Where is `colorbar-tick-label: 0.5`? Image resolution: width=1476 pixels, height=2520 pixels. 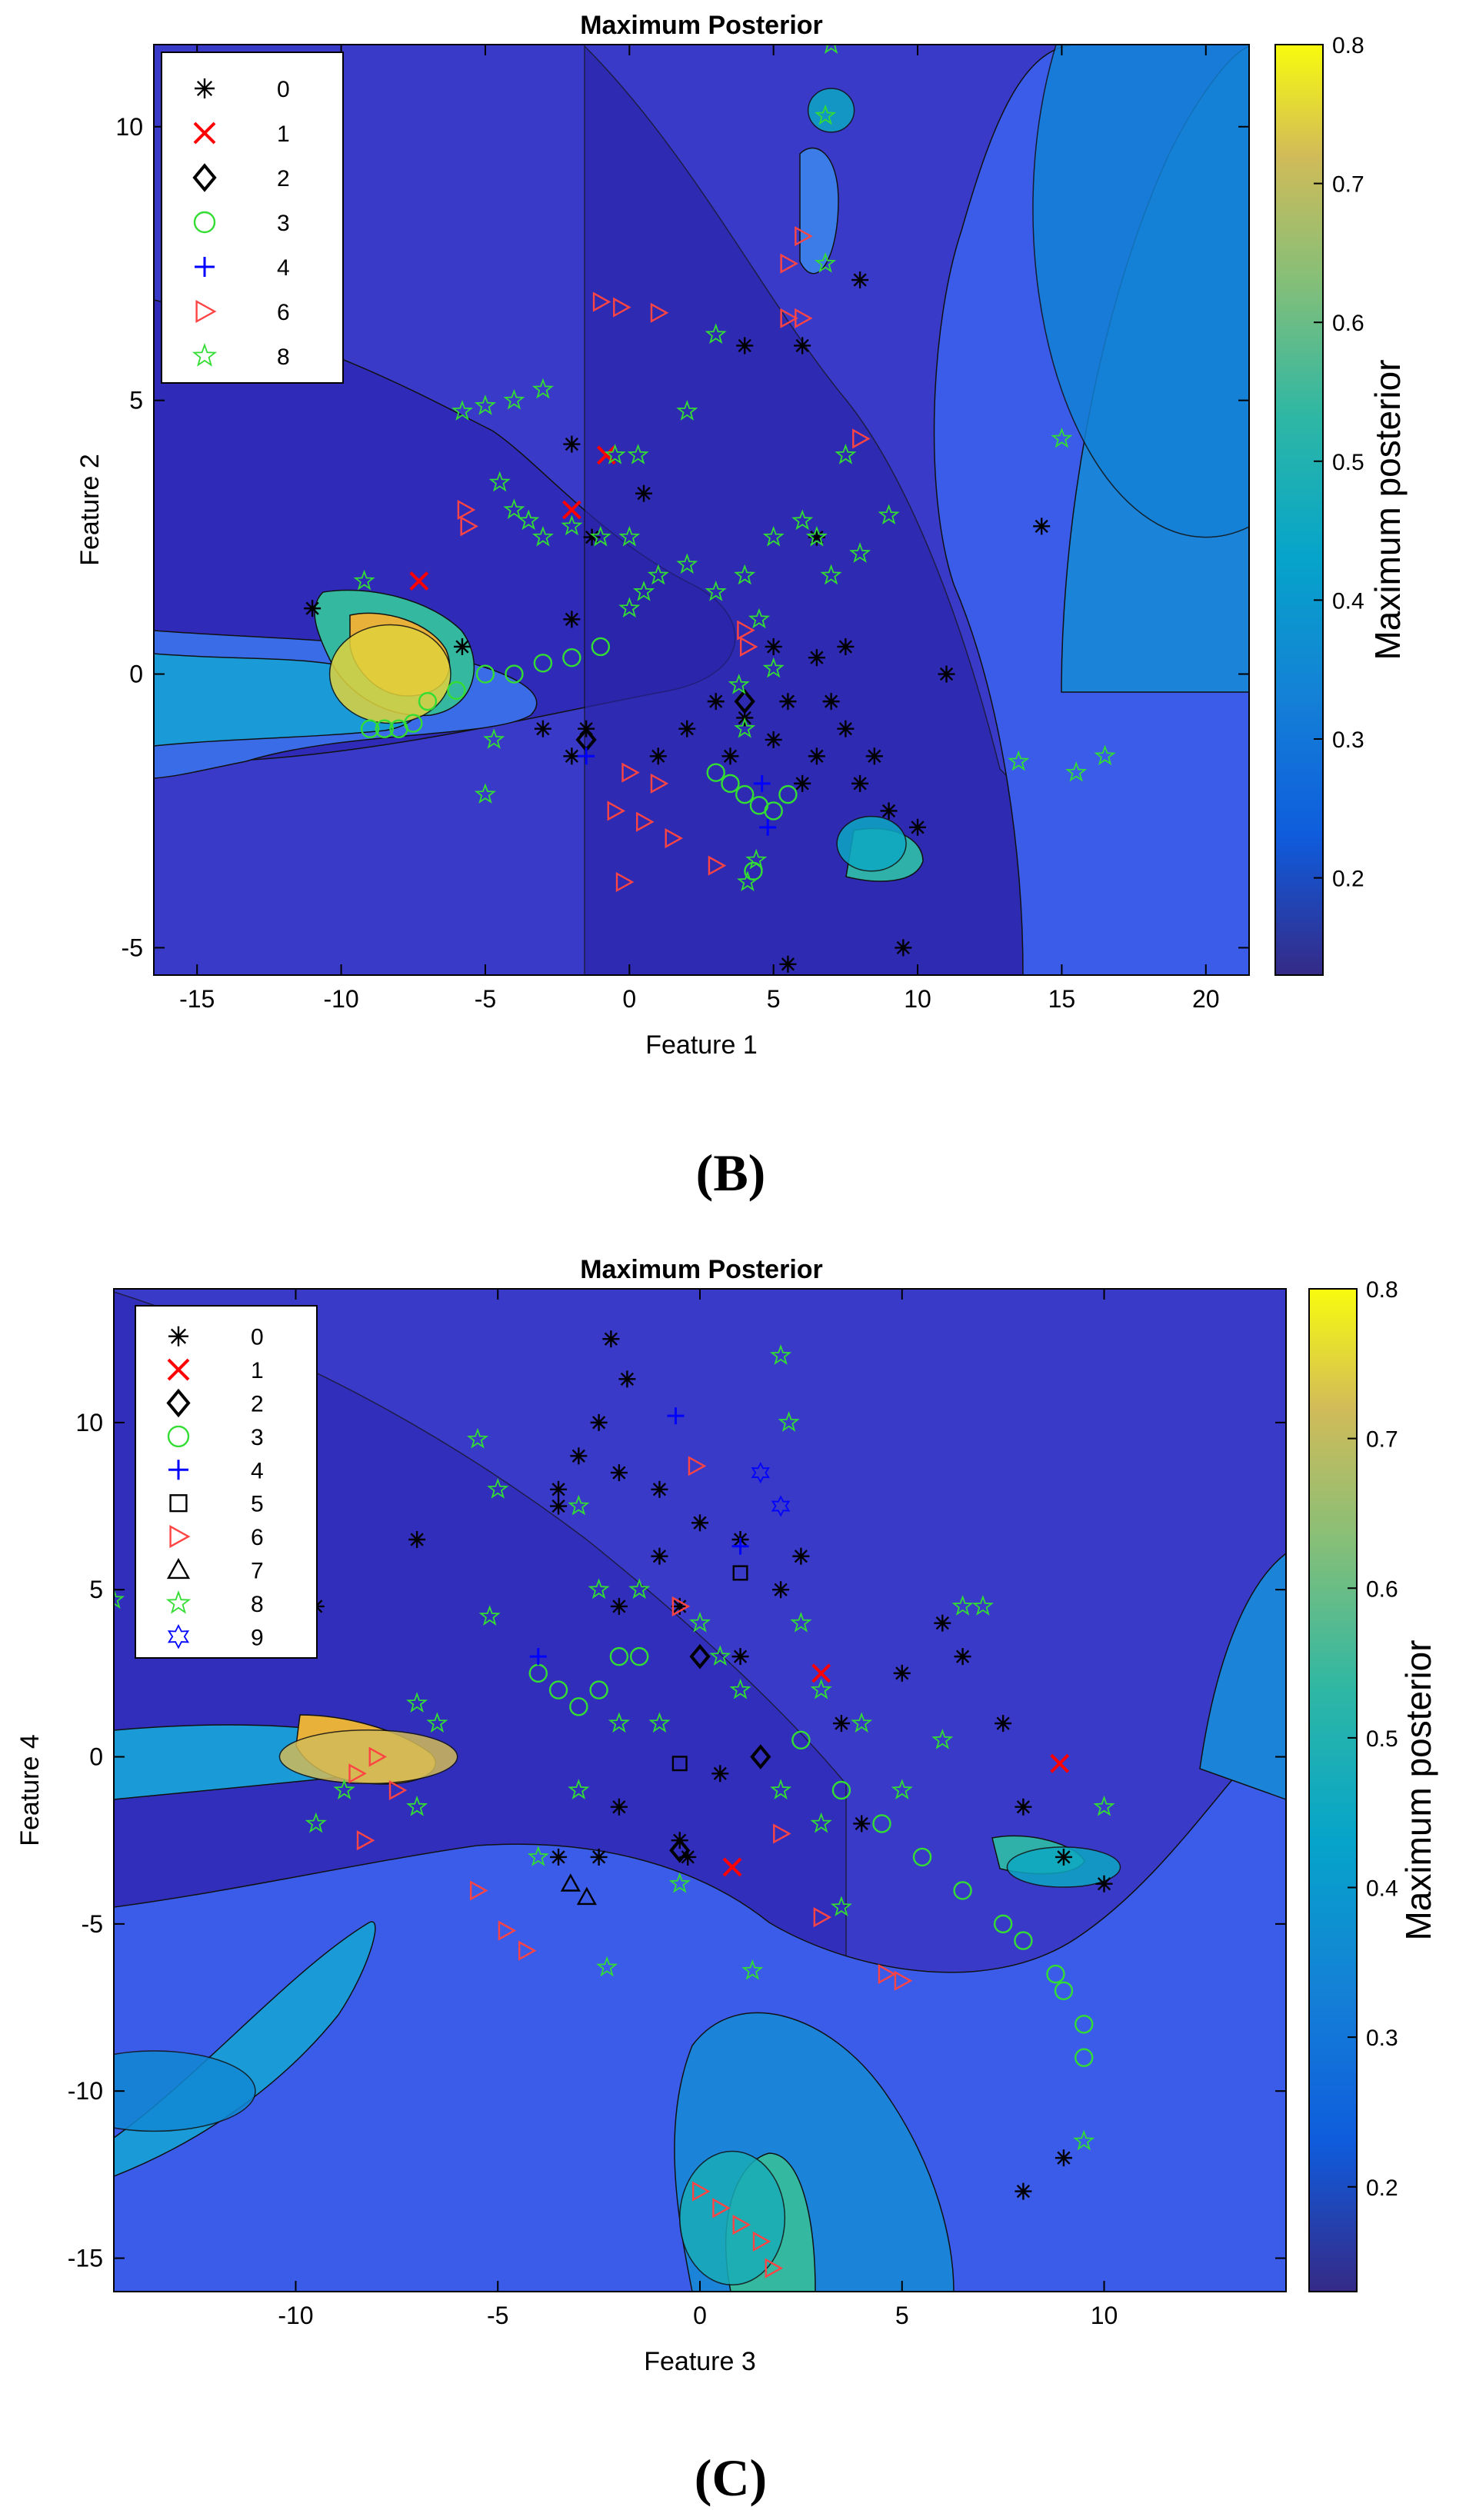 colorbar-tick-label: 0.5 is located at coordinates (1382, 1739).